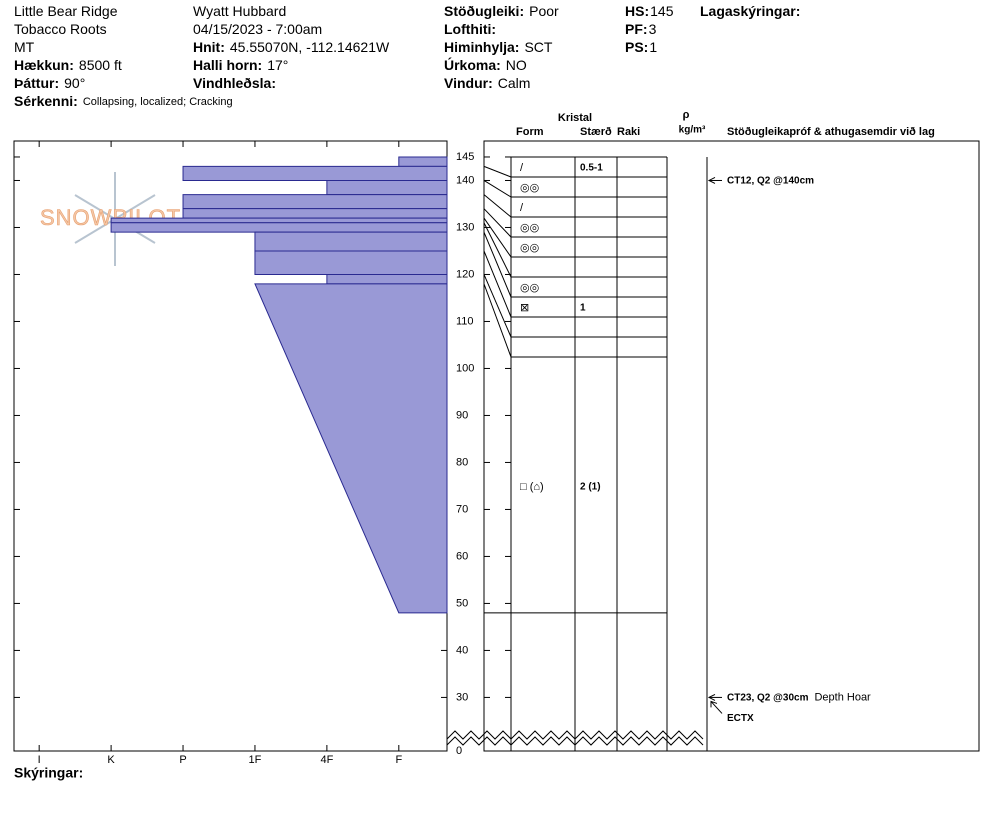 This screenshot has height=840, width=994. Describe the element at coordinates (470, 29) in the screenshot. I see `field-label: Lofthiti:` at that location.